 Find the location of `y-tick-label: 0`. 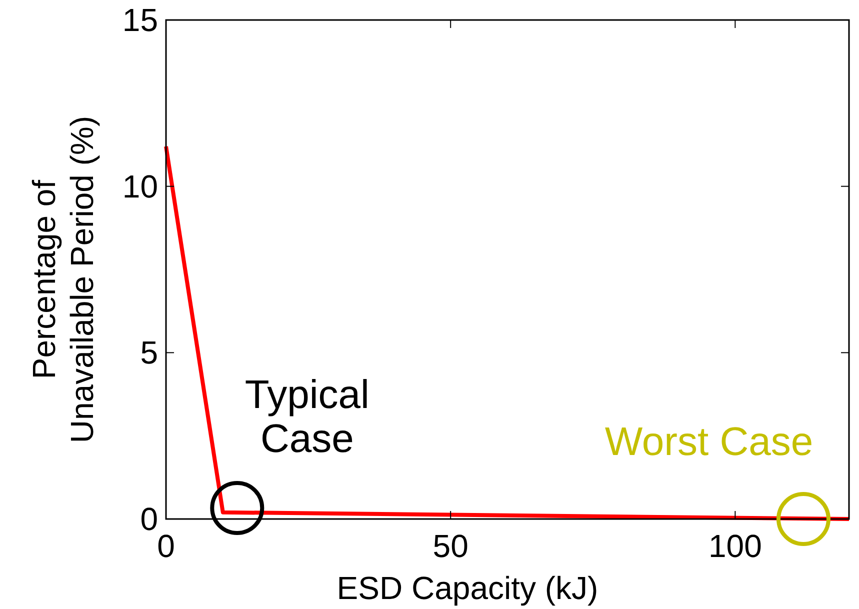

y-tick-label: 0 is located at coordinates (149, 519).